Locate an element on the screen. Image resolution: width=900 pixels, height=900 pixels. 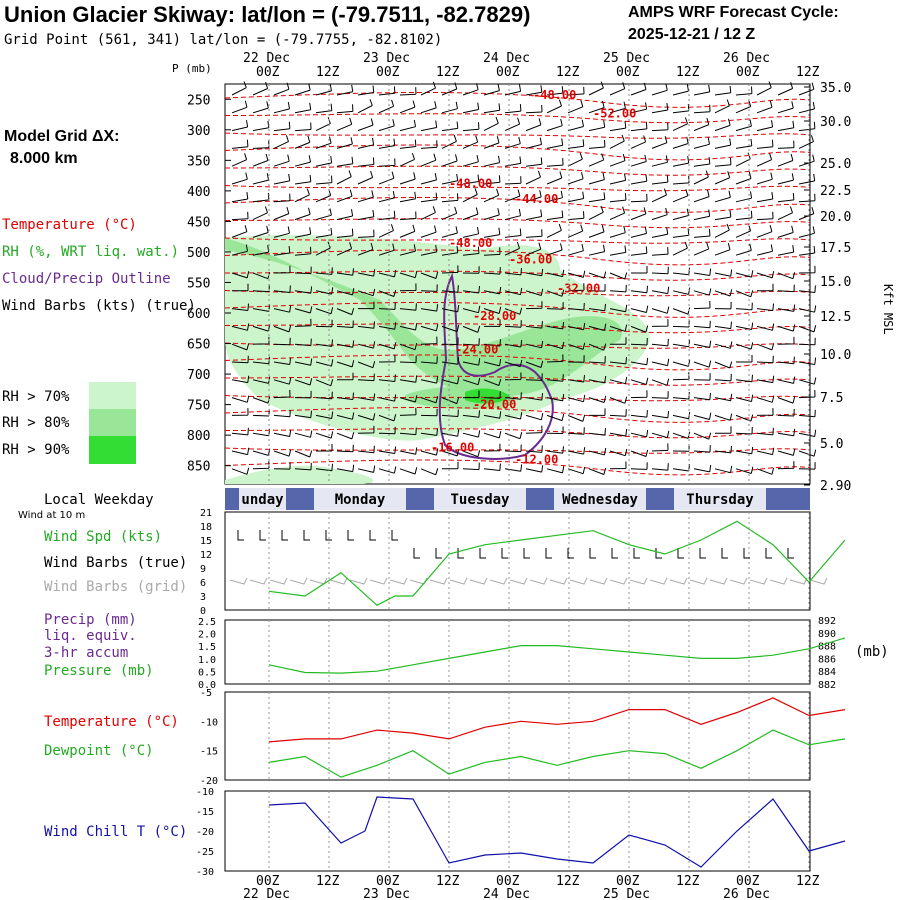
wind-chill-tick: -15 is located at coordinates (205, 812).